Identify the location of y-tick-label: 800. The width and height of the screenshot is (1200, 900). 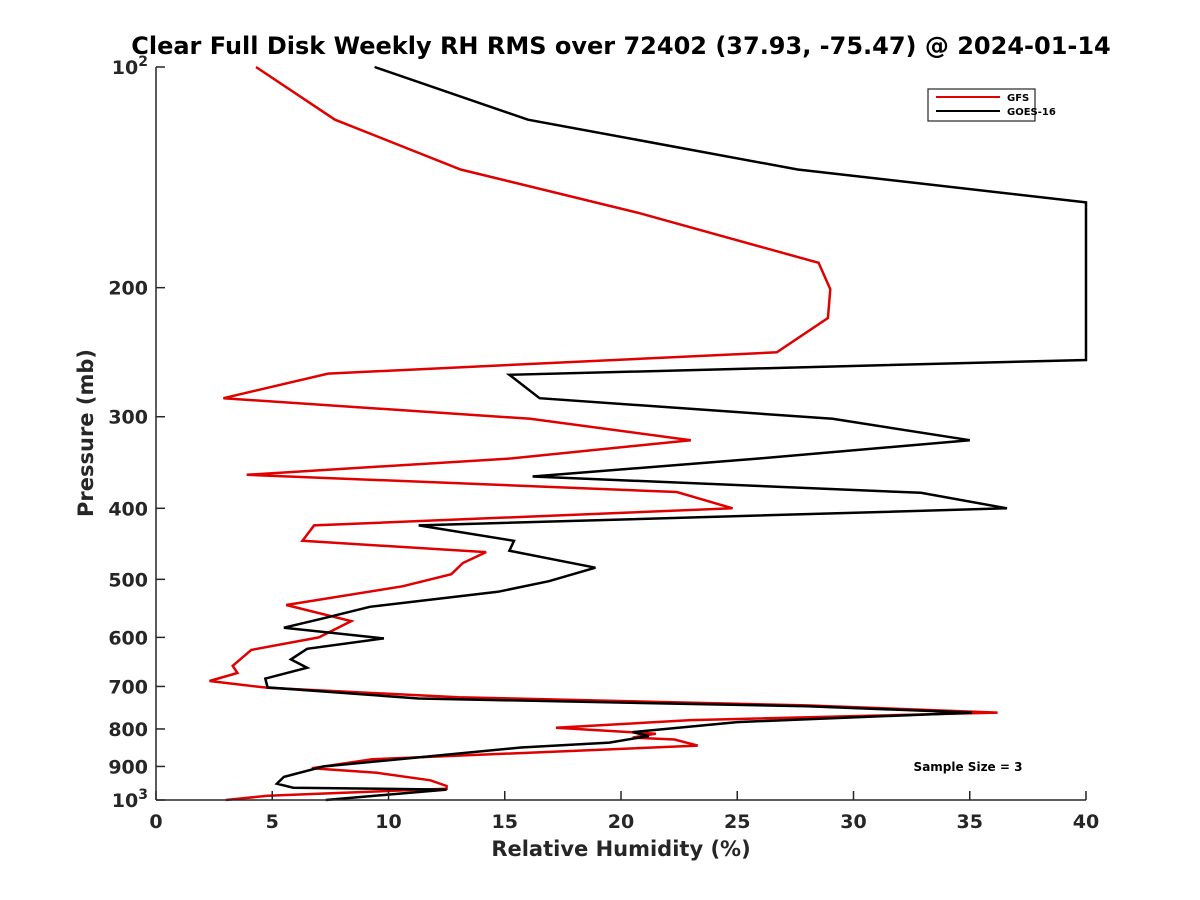
(128, 730).